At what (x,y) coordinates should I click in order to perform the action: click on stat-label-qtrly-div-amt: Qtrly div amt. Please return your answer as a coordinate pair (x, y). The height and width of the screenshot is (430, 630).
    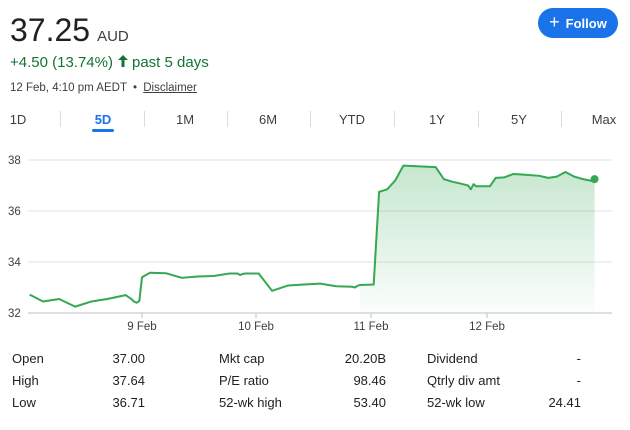
    Looking at the image, I should click on (463, 380).